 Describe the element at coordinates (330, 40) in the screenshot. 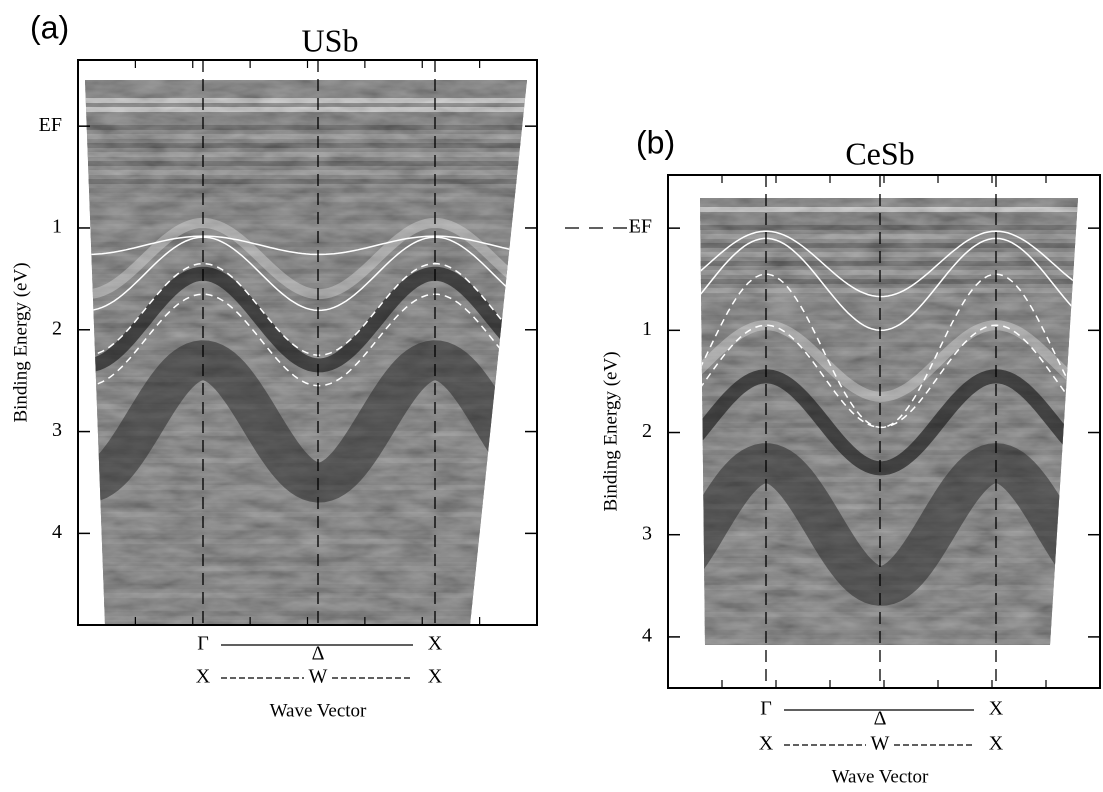

I see `chart-title: USb` at that location.